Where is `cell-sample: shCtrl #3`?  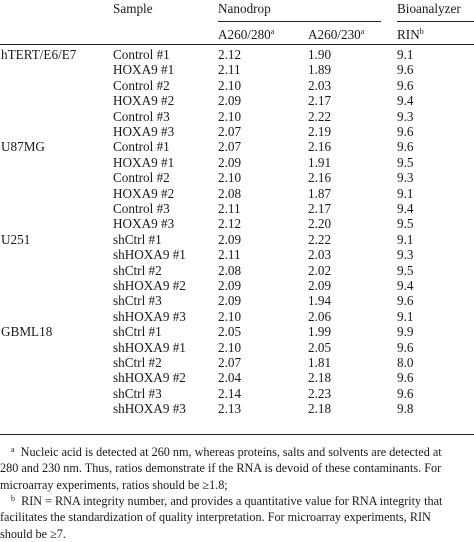 cell-sample: shCtrl #3 is located at coordinates (137, 301).